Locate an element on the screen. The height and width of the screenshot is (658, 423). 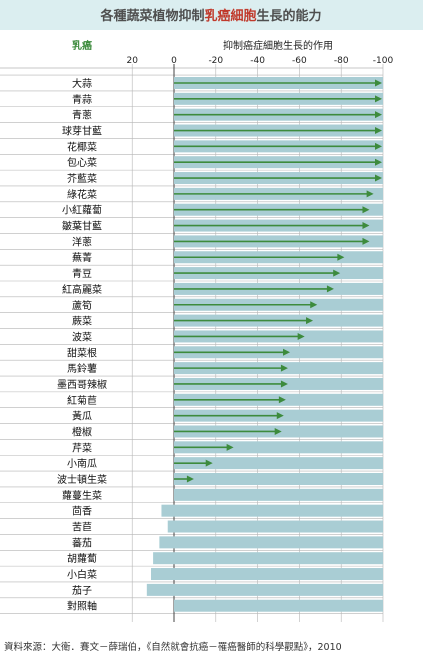
category-label: 皺葉甘藍 is located at coordinates (82, 226).